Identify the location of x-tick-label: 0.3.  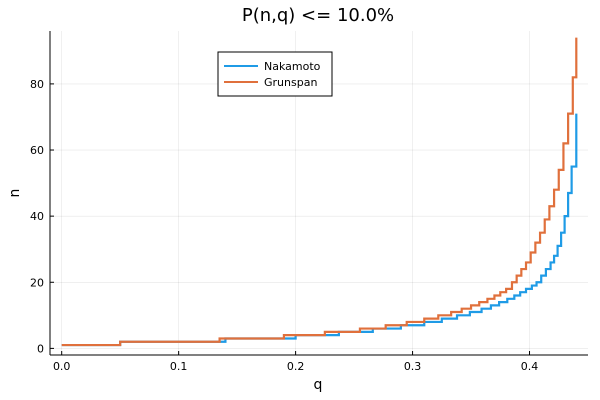
(413, 366).